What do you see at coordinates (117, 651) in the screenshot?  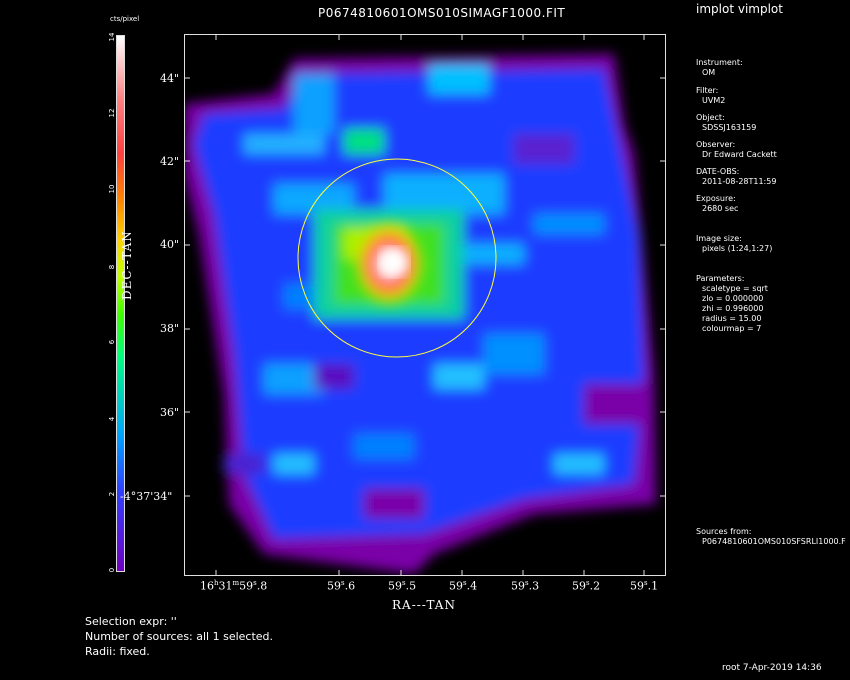 I see `radii-mode: Radii: fixed.` at bounding box center [117, 651].